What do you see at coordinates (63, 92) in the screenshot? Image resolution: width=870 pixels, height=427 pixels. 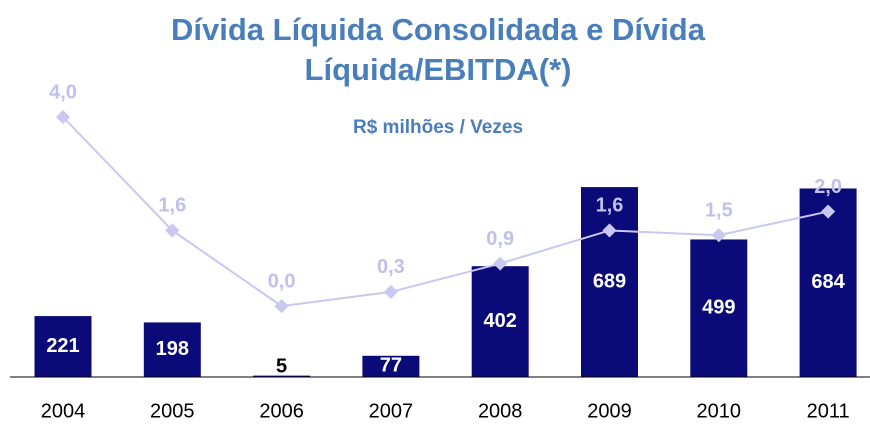 I see `line-value-label: 4,0` at bounding box center [63, 92].